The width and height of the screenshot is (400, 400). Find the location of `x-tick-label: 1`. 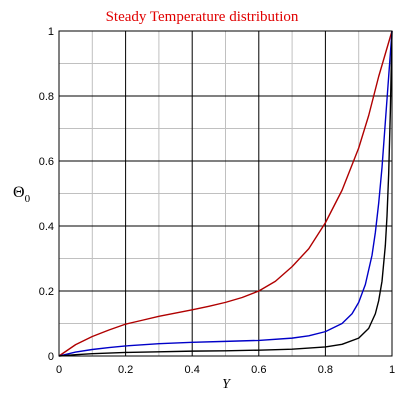

x-tick-label: 1 is located at coordinates (392, 370).